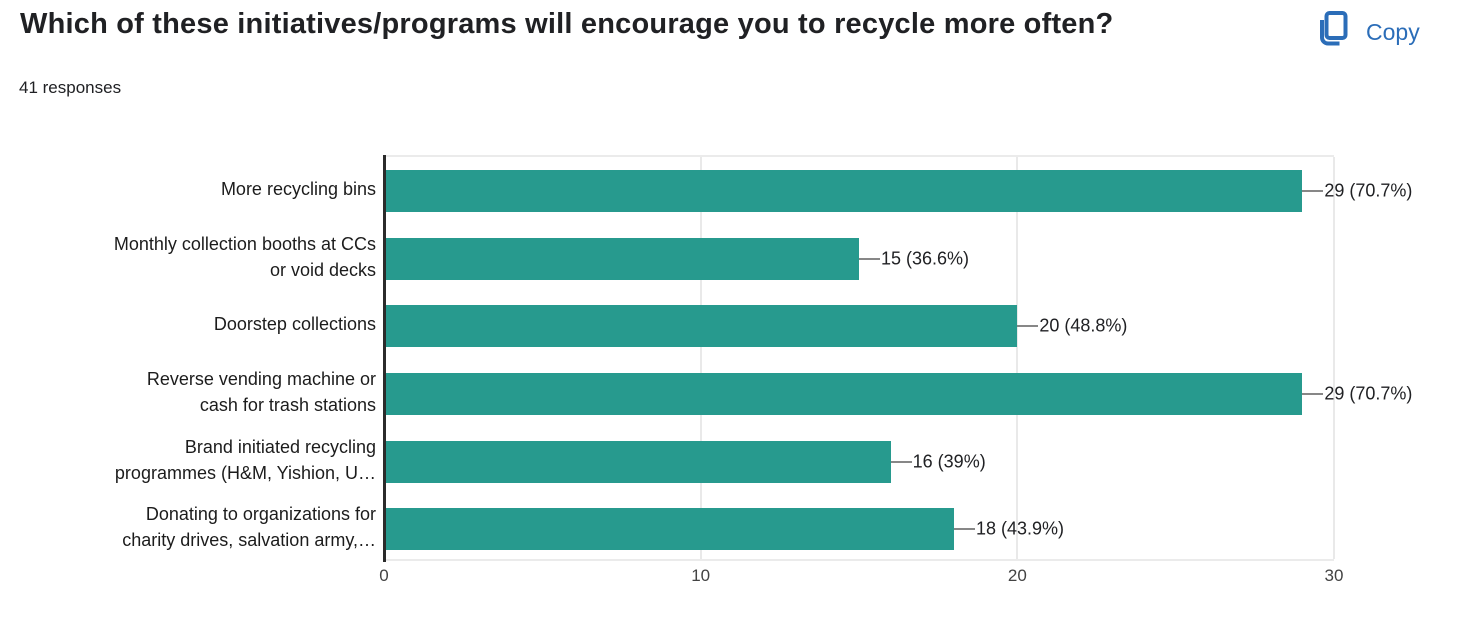 The height and width of the screenshot is (626, 1474). What do you see at coordinates (701, 575) in the screenshot?
I see `x-tick-label: 10` at bounding box center [701, 575].